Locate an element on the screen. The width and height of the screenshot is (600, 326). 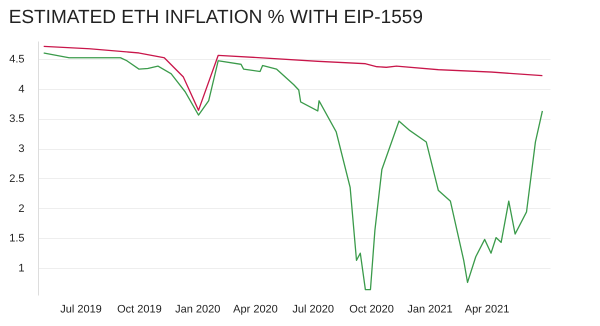
x-tick-label: Jul 2020 is located at coordinates (313, 310).